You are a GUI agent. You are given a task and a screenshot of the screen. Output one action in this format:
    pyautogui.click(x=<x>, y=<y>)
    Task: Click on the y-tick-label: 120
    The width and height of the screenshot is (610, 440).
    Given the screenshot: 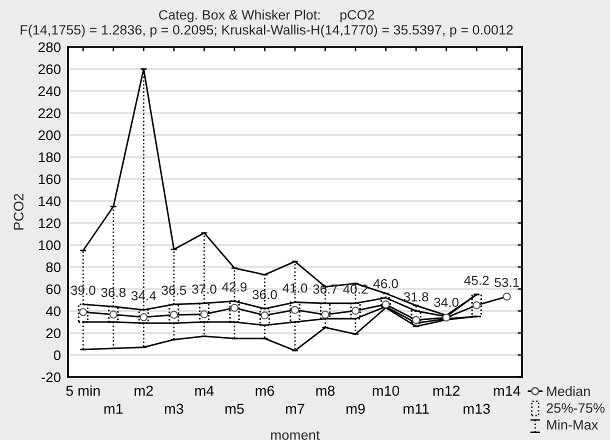 What is the action you would take?
    pyautogui.click(x=49, y=223)
    